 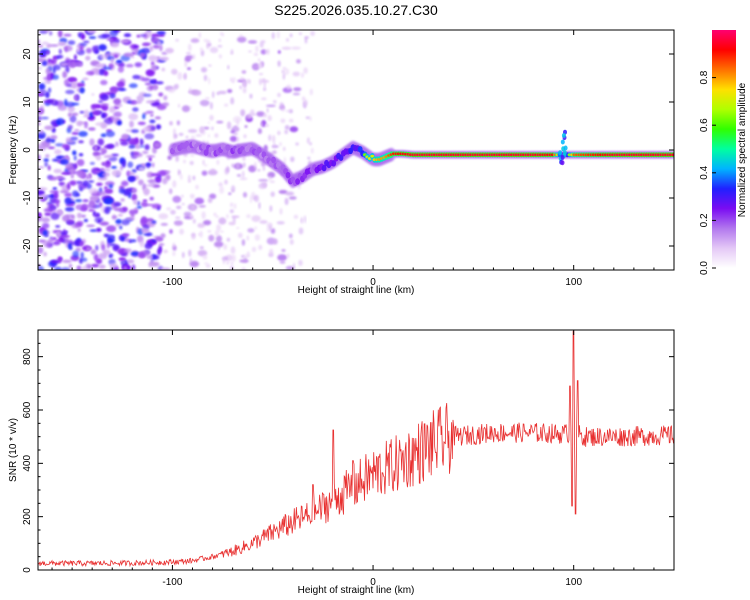 What do you see at coordinates (704, 220) in the screenshot?
I see `colorbar-tick-label: 0.2` at bounding box center [704, 220].